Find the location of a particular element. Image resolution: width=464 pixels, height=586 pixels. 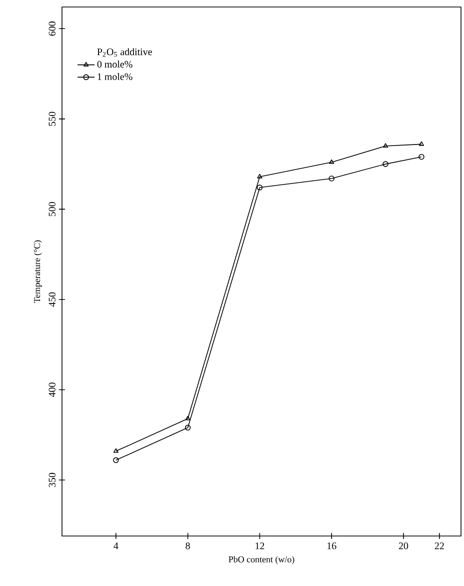

x-tick-label: 12 is located at coordinates (260, 546).